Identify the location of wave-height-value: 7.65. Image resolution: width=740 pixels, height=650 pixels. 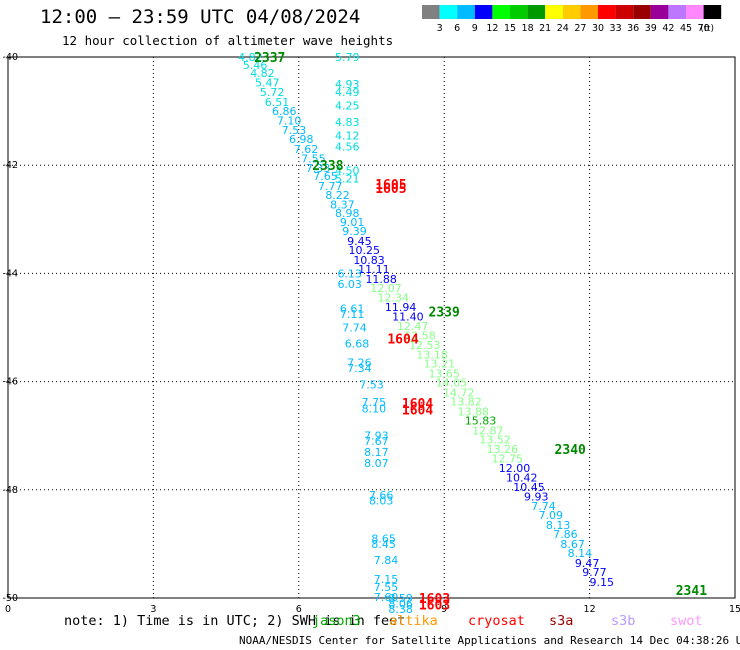
(325, 176).